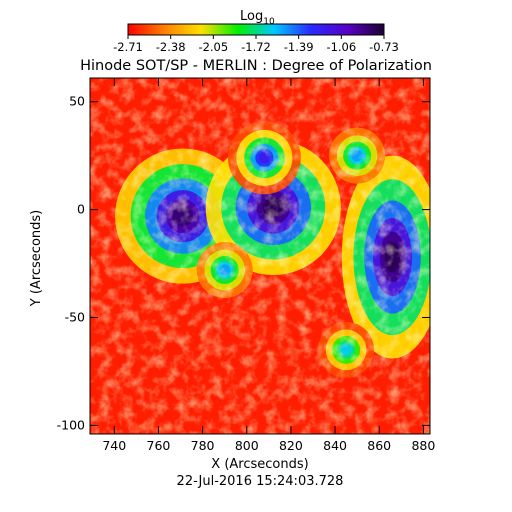 Image resolution: width=512 pixels, height=512 pixels. What do you see at coordinates (259, 464) in the screenshot?
I see `x-axis-label: X (Arcseconds)` at bounding box center [259, 464].